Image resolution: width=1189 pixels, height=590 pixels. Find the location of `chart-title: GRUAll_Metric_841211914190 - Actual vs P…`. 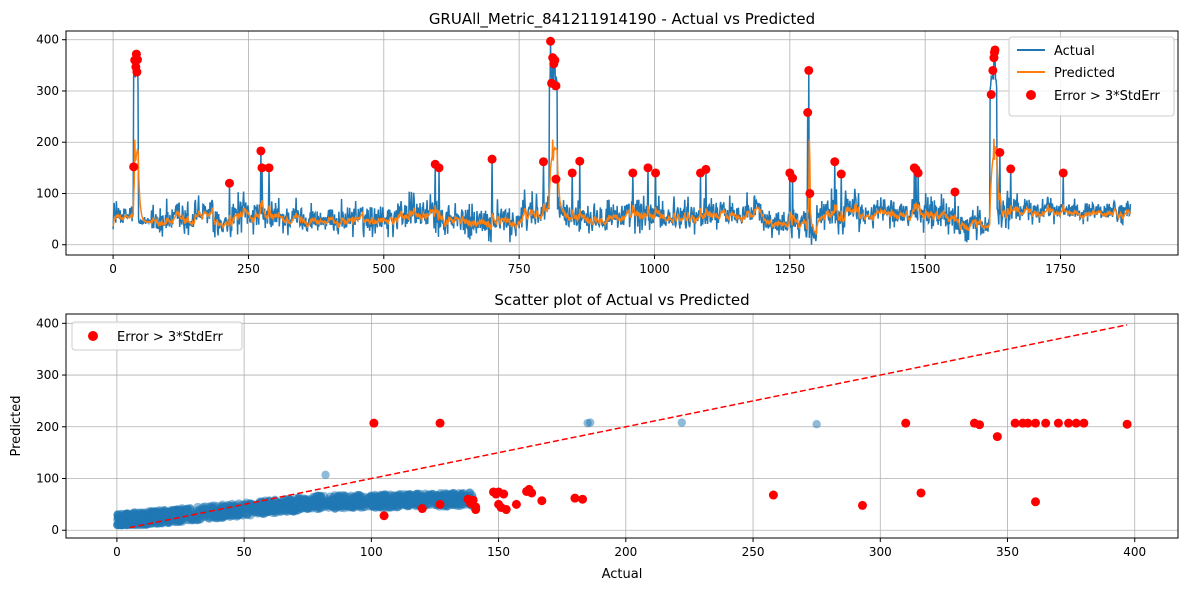

chart-title: GRUAll_Metric_841211914190 - Actual vs P… is located at coordinates (622, 19).